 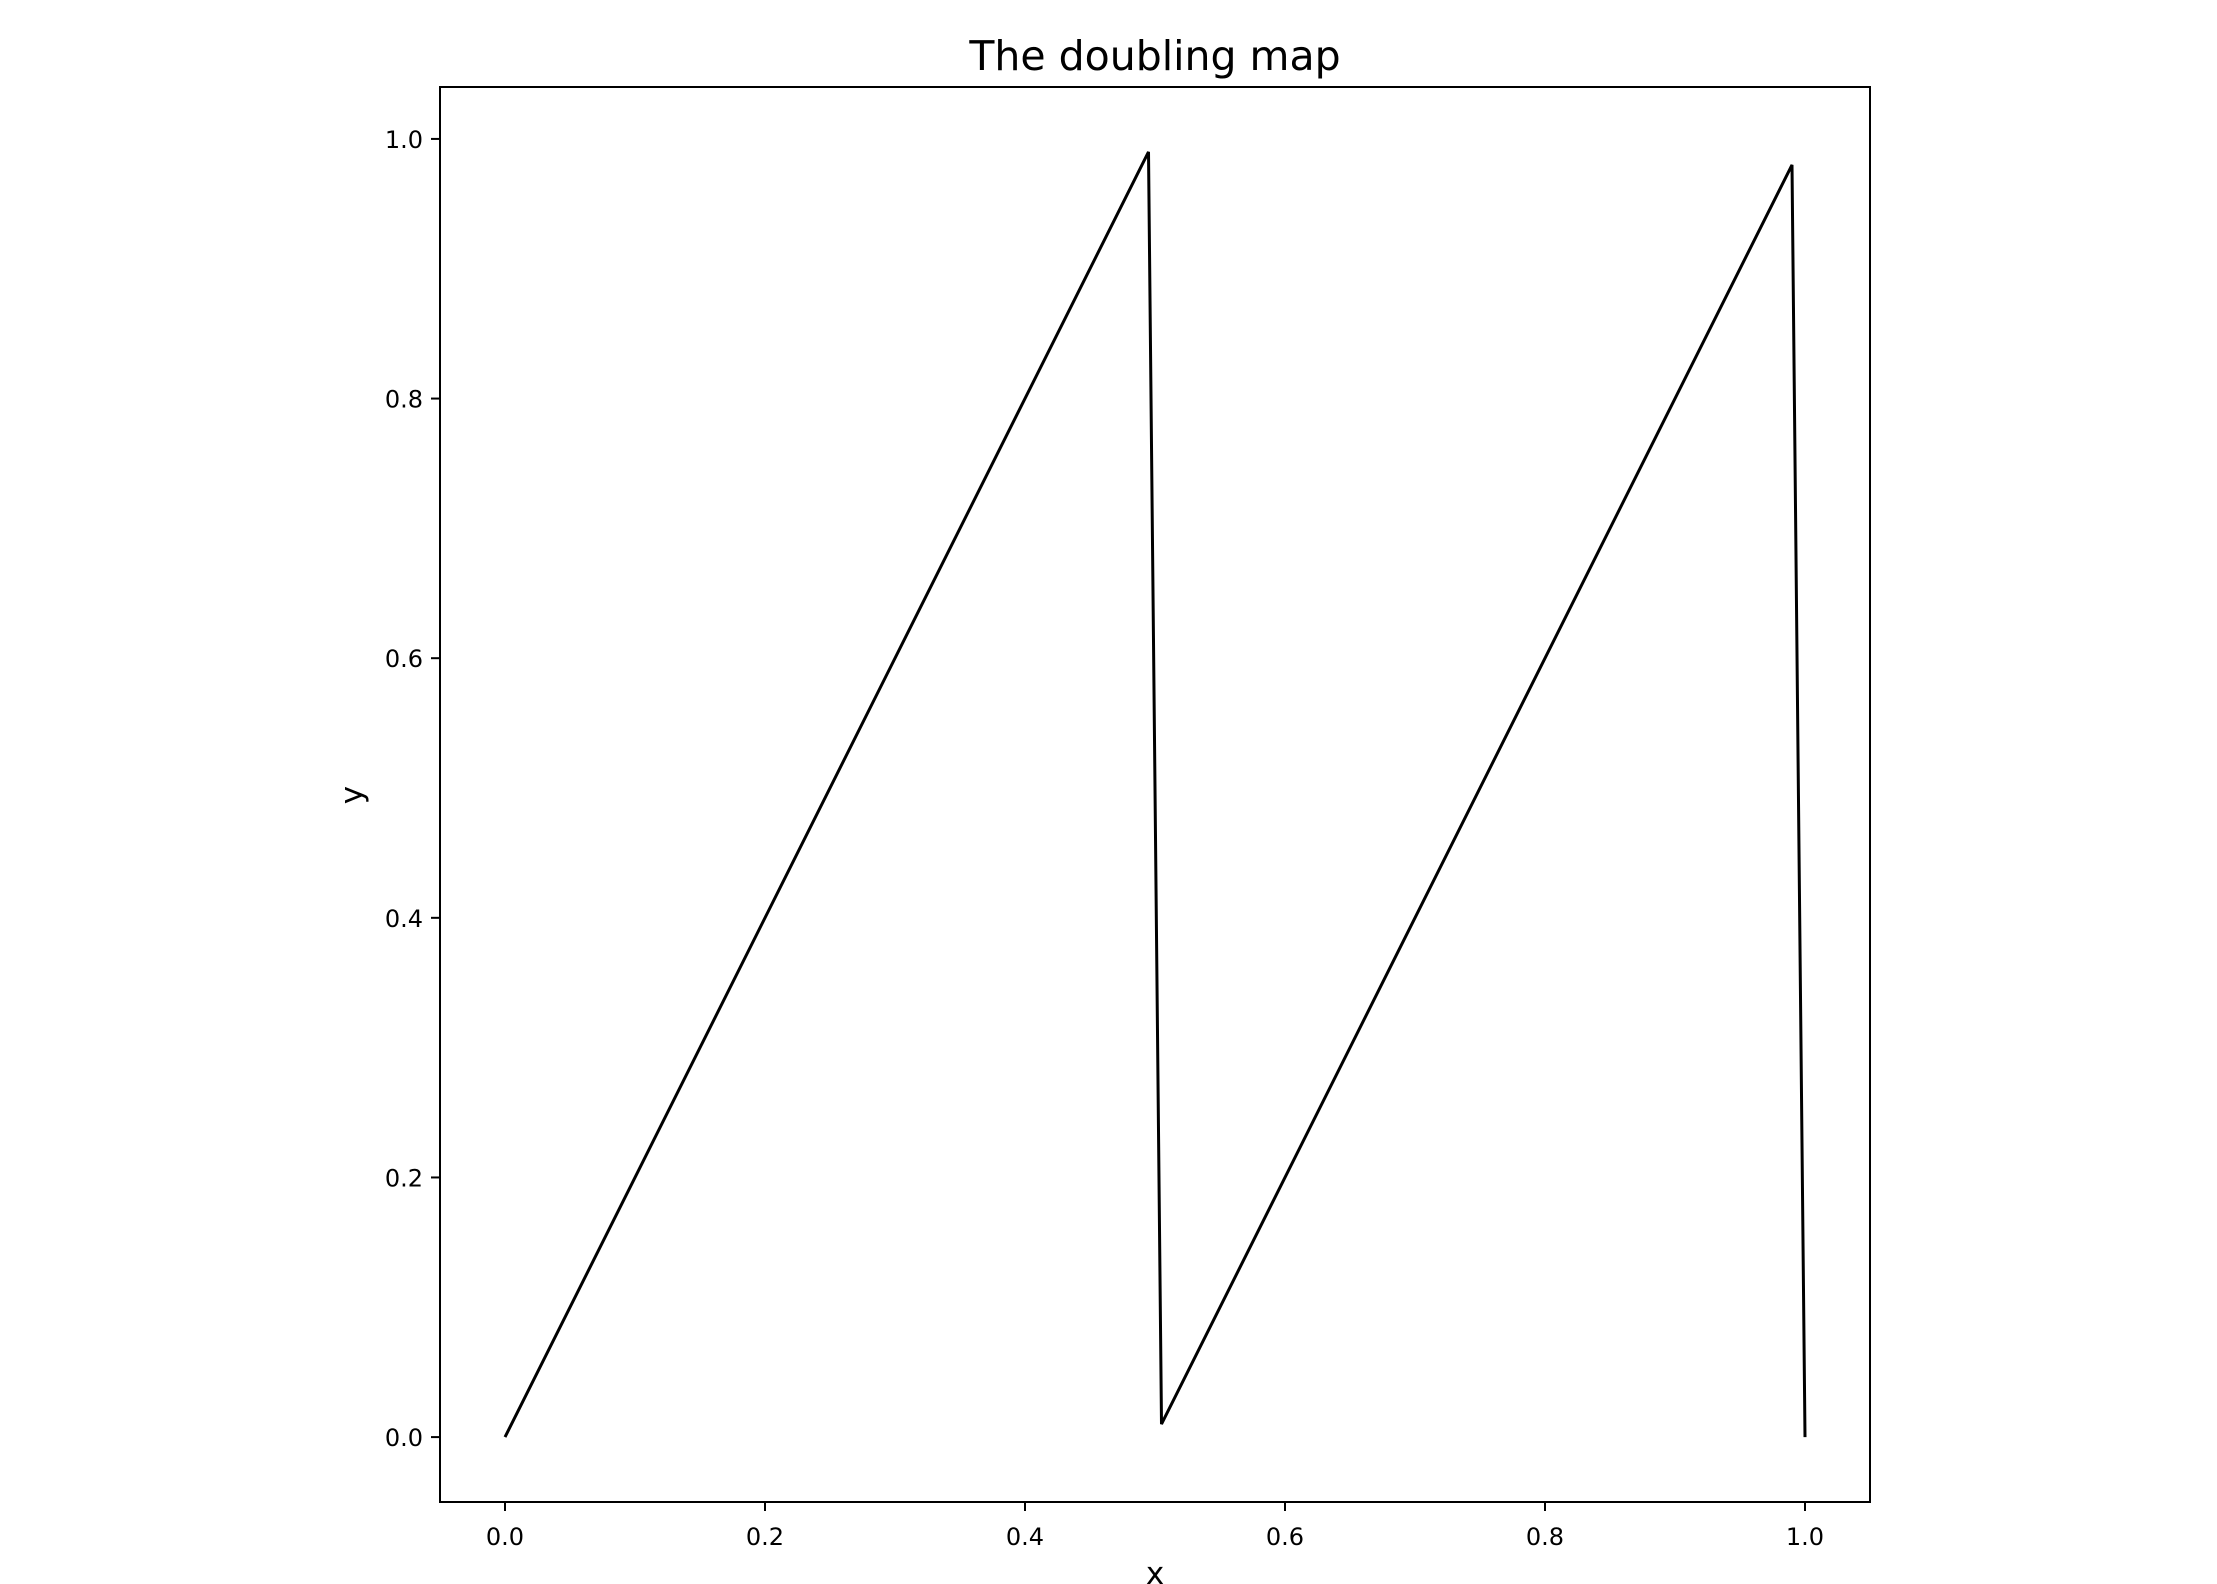 I want to click on y-axis-label: y, so click(x=352, y=795).